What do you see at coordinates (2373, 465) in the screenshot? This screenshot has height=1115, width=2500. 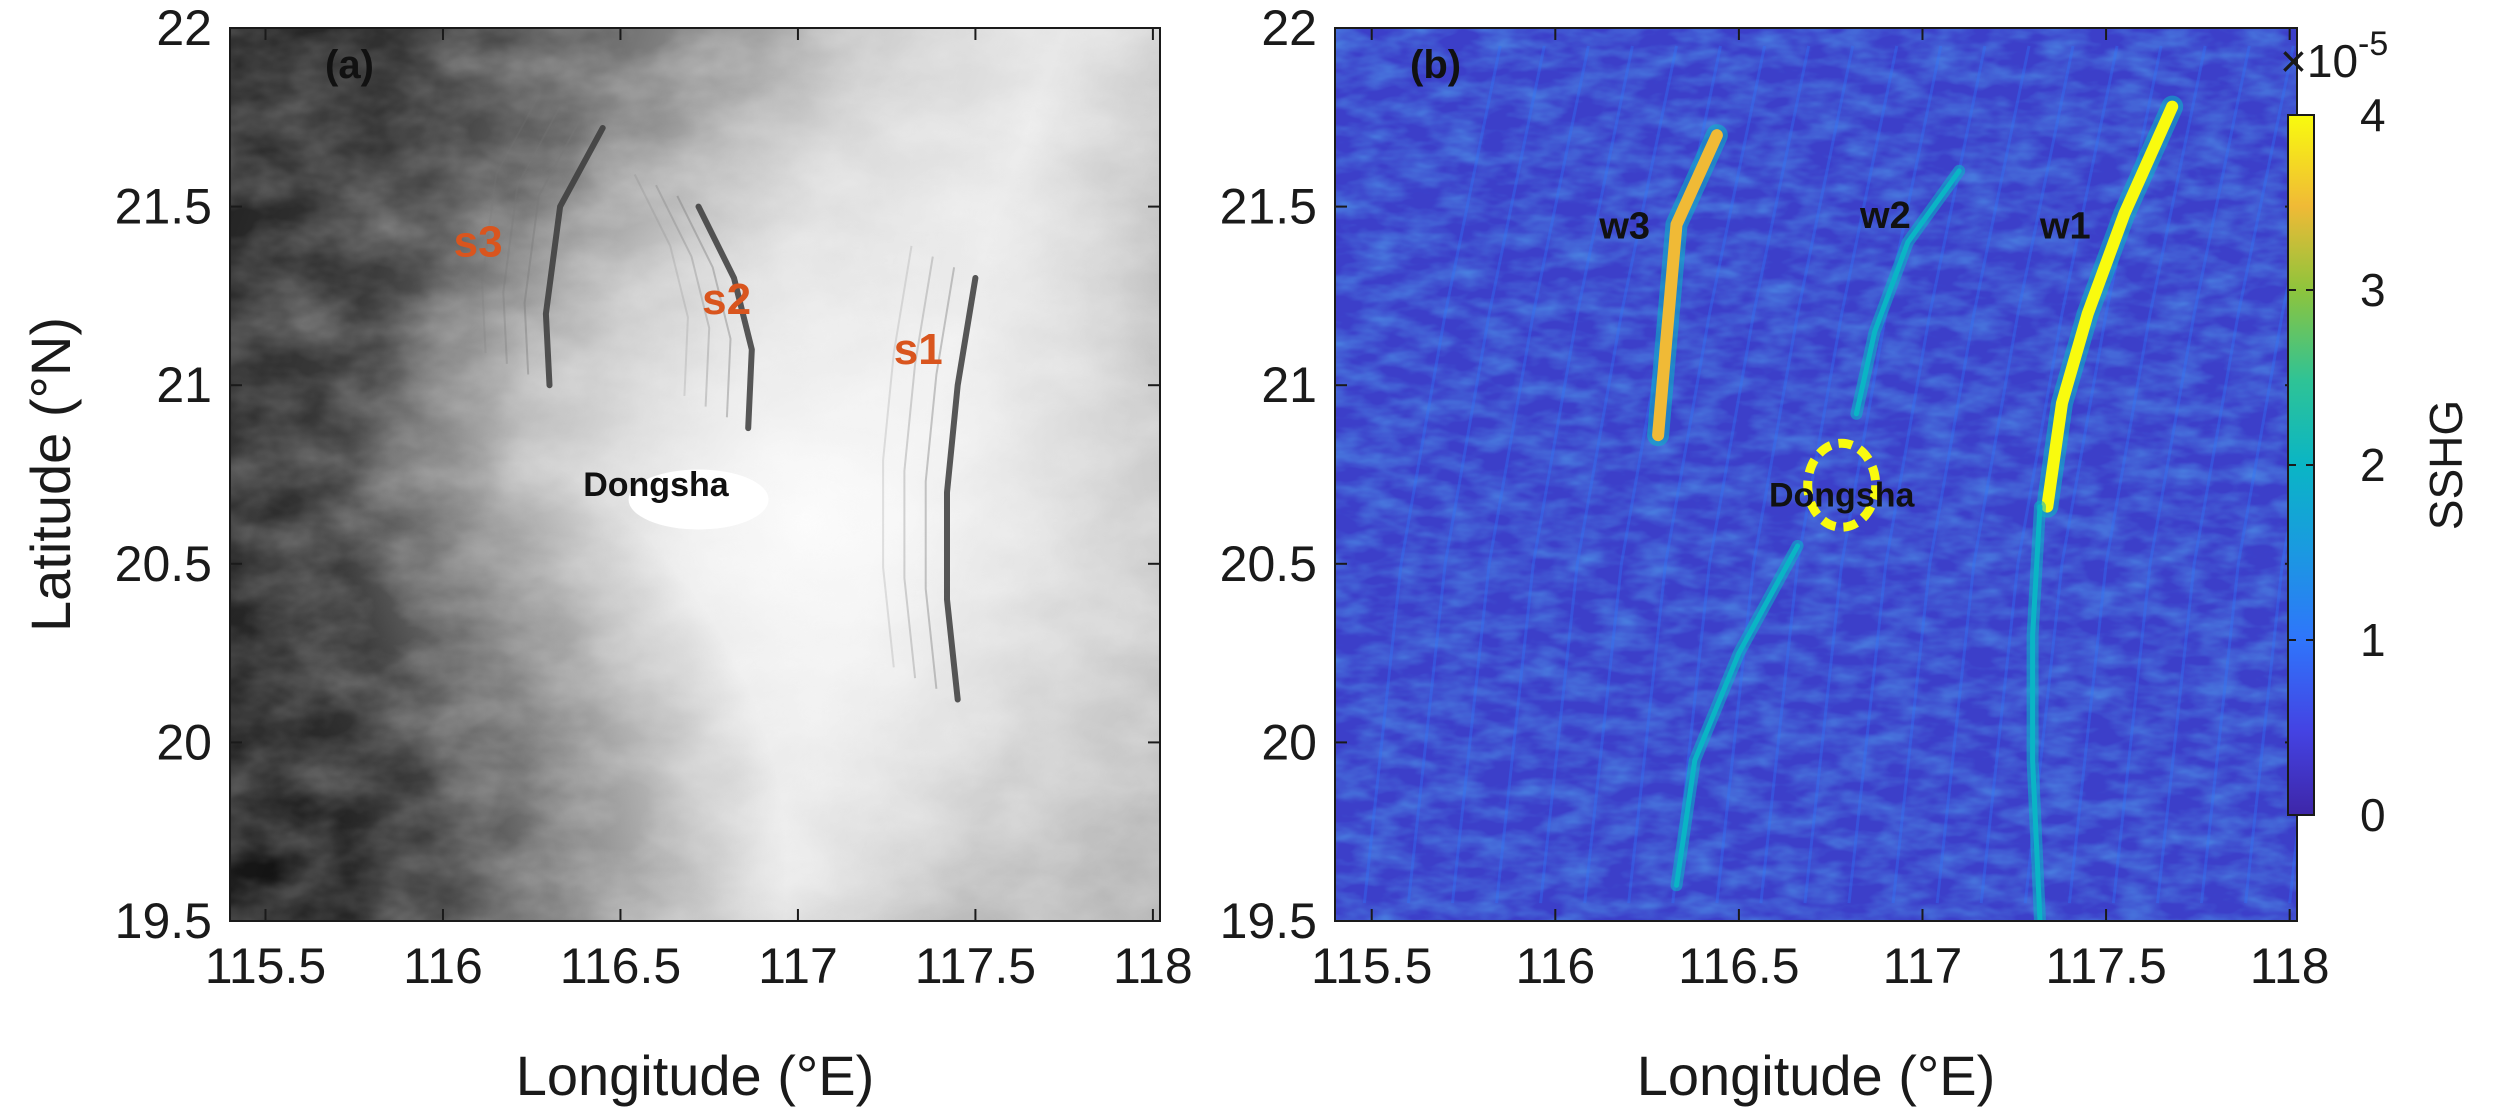 I see `colorbar-tick-label: 2` at bounding box center [2373, 465].